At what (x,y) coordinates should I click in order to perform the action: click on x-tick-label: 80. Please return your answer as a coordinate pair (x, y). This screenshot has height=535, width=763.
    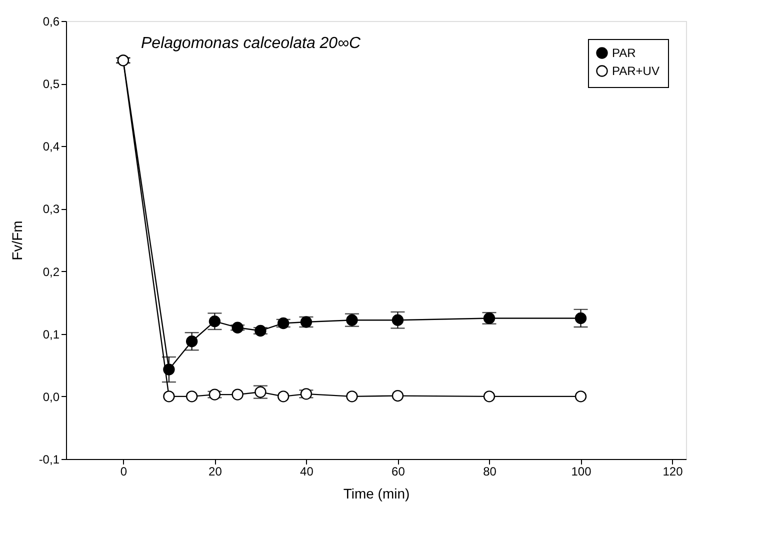
    Looking at the image, I should click on (490, 471).